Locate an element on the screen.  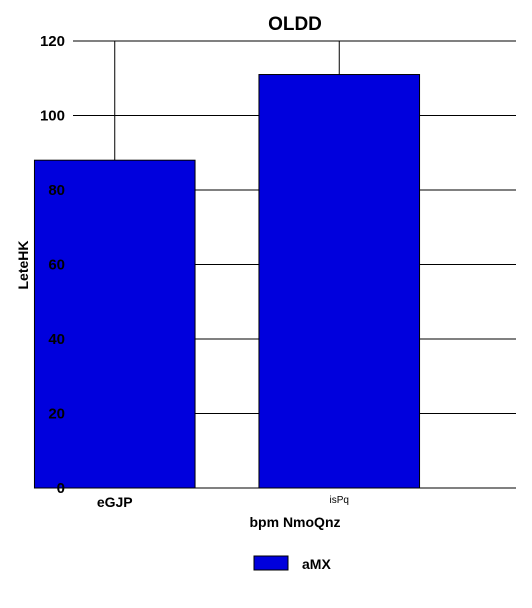
y-tick-label: 100 is located at coordinates (52, 116).